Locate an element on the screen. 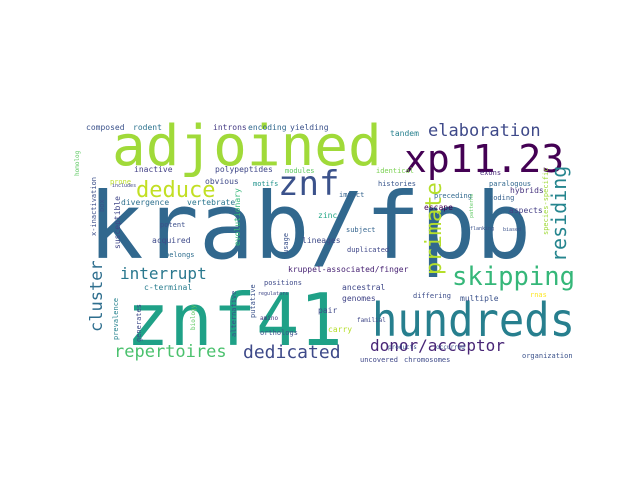 This screenshot has width=640, height=480. cloud-word: composed is located at coordinates (105, 127).